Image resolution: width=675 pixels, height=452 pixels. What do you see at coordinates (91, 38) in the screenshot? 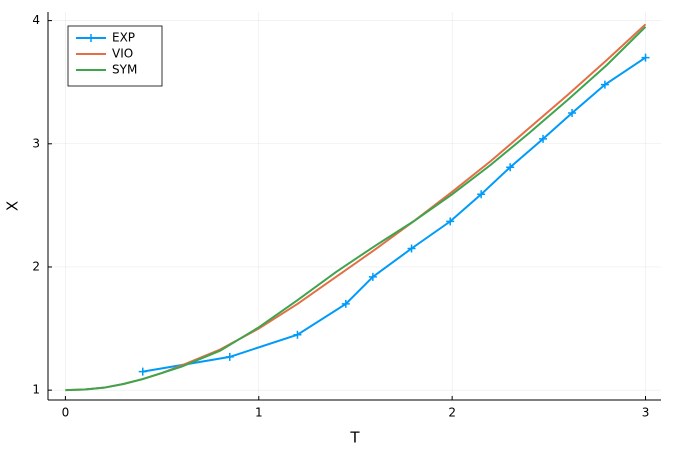
I see `legend-marker` at bounding box center [91, 38].